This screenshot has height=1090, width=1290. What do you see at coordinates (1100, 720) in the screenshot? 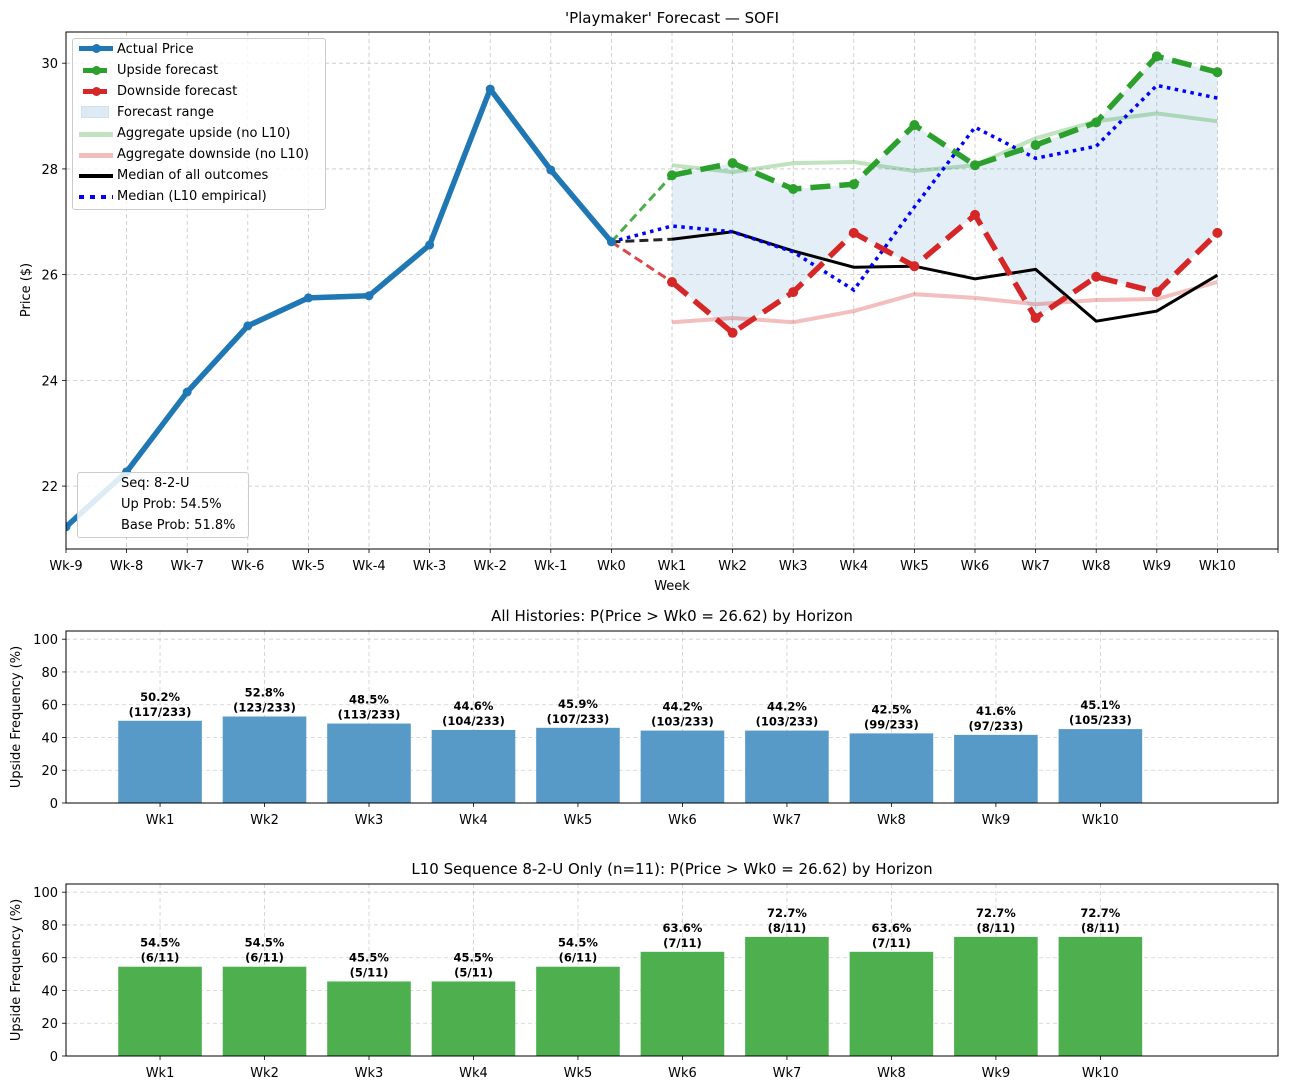
I see `bar-label-count: (105/233)` at bounding box center [1100, 720].